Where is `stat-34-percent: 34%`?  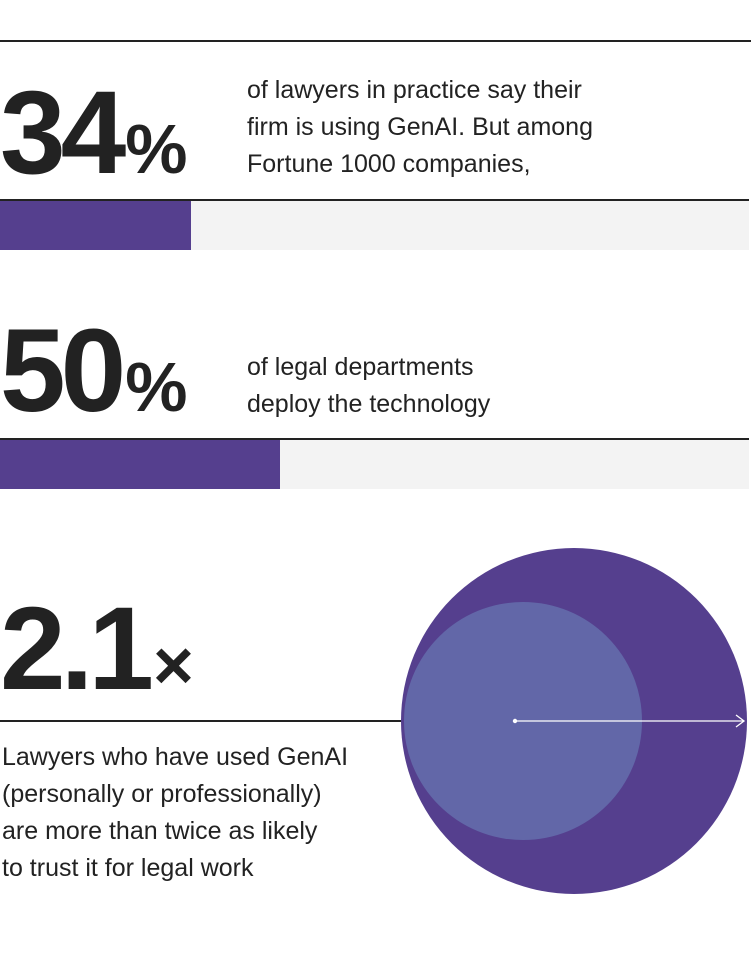
stat-34-percent: 34% is located at coordinates (94, 133).